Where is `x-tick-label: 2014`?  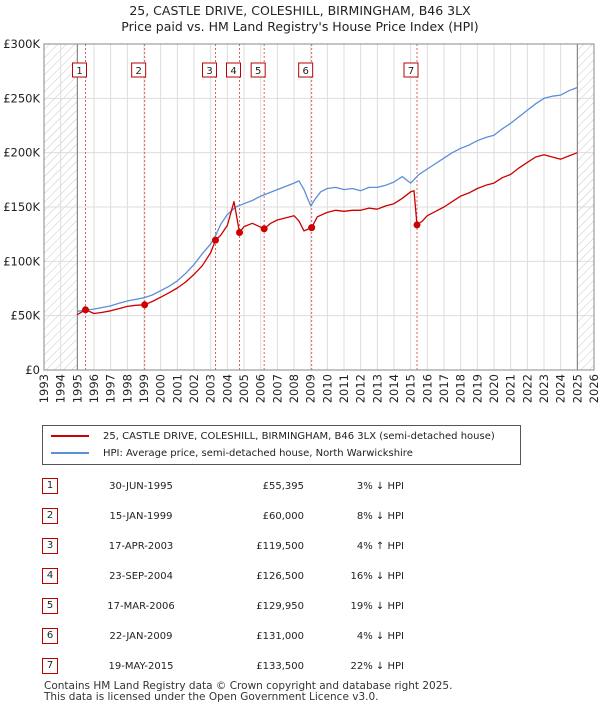
x-tick-label: 2014 is located at coordinates (394, 388).